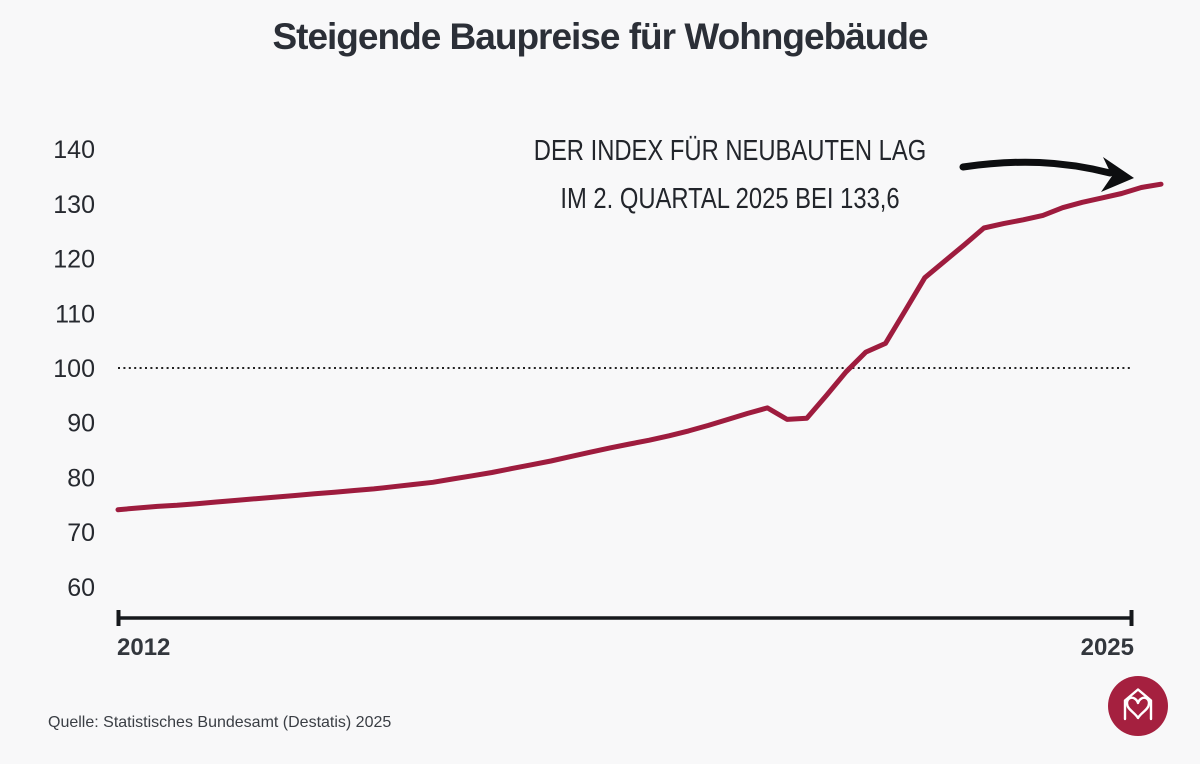  I want to click on x-axis-labels: 2012 2025, so click(625, 647).